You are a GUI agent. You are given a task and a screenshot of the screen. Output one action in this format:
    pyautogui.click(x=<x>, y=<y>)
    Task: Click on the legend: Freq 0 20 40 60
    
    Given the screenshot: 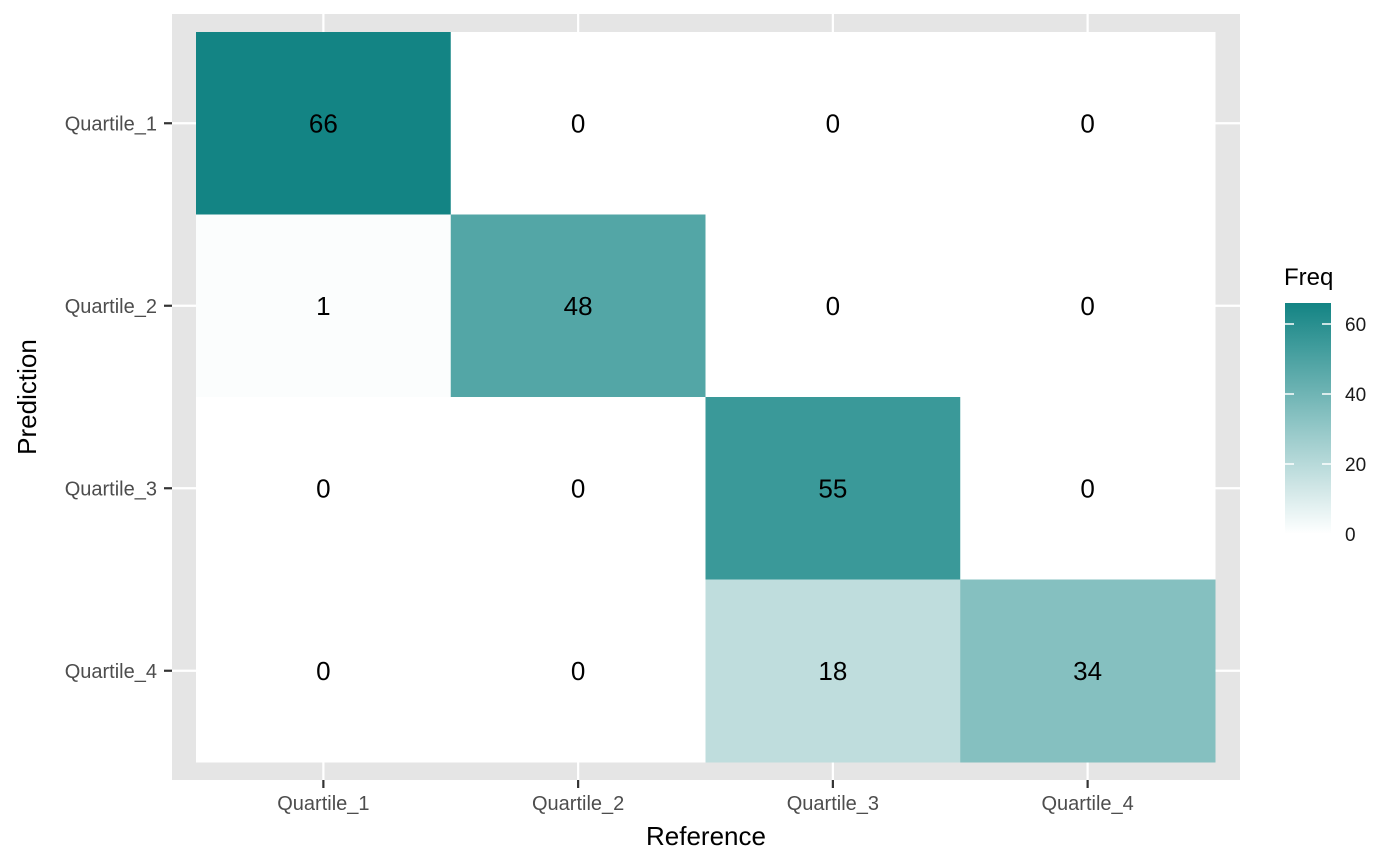 What is the action you would take?
    pyautogui.click(x=1325, y=405)
    